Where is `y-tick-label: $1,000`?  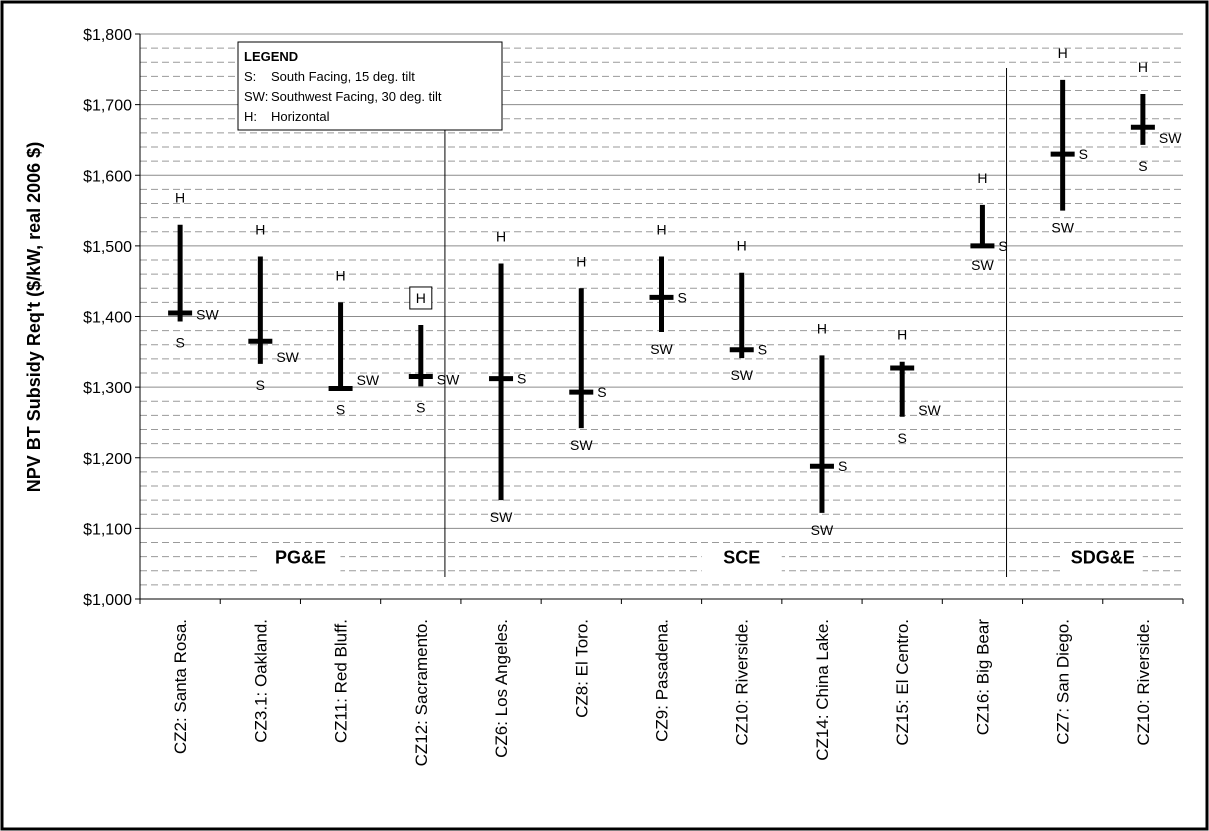
y-tick-label: $1,000 is located at coordinates (107, 600).